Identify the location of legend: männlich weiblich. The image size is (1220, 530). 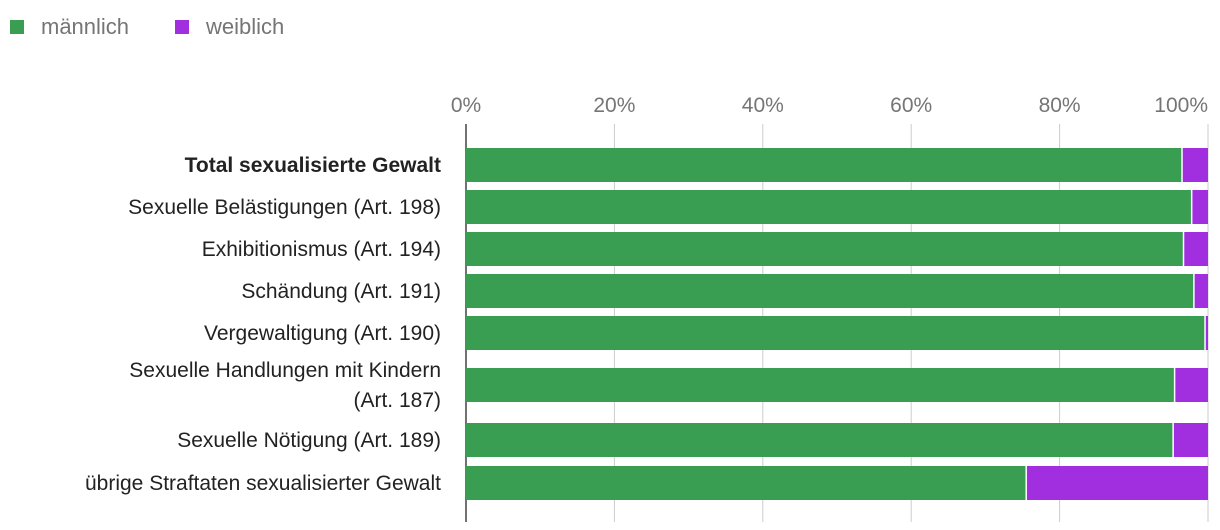
(147, 26).